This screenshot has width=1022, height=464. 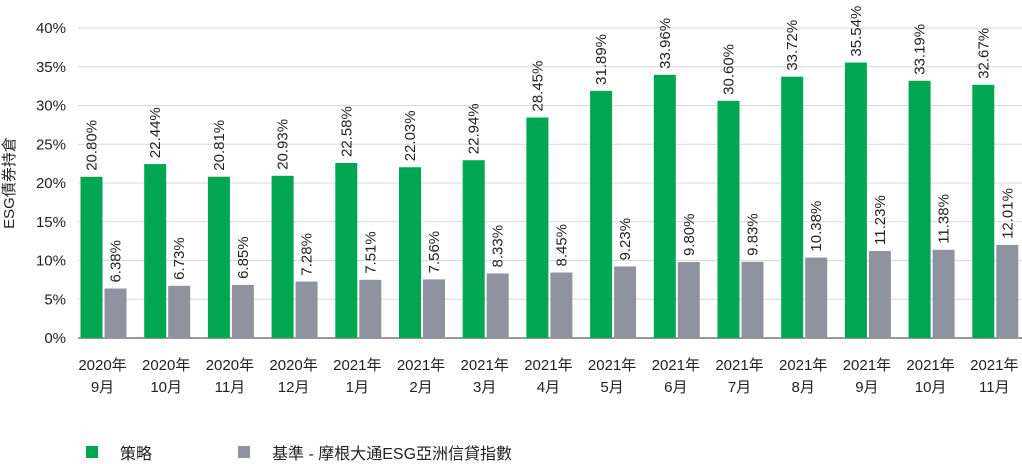 I want to click on x-tick-month: 3月, so click(x=484, y=387).